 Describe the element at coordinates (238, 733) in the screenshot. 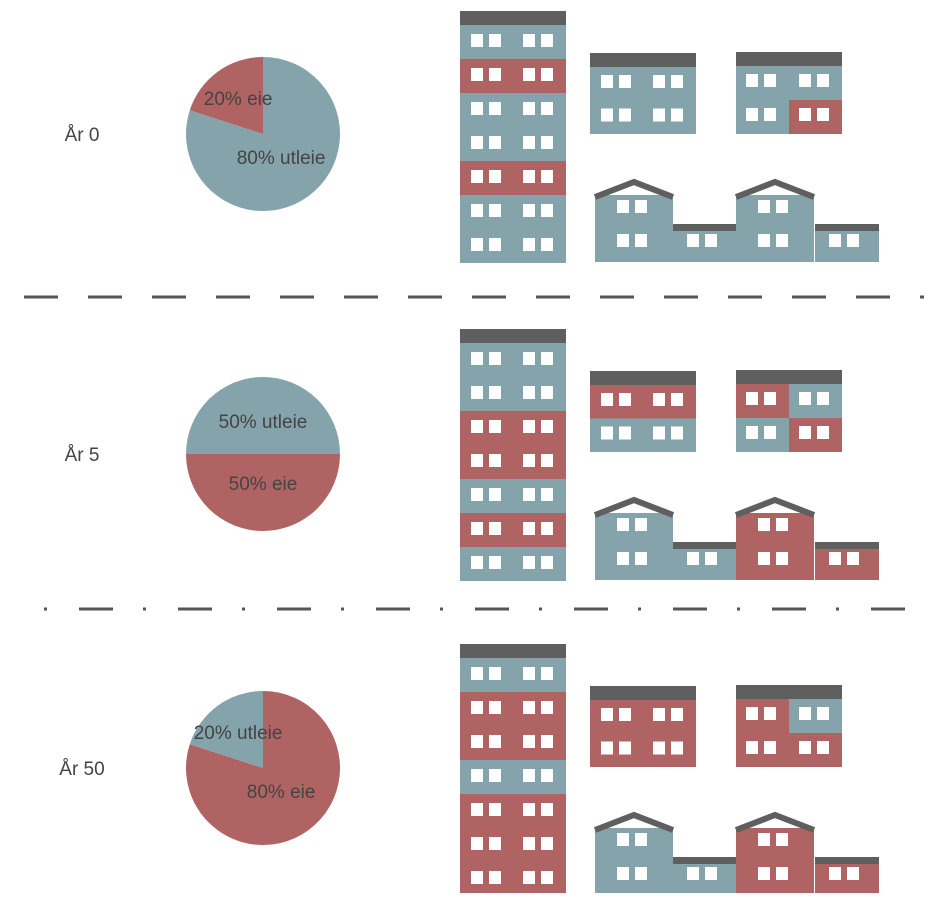

I see `data-label: 20% utleie` at that location.